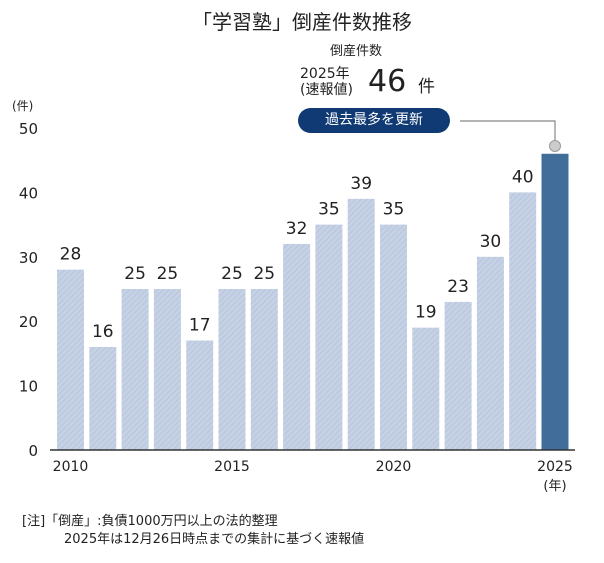 This screenshot has height=563, width=604. Describe the element at coordinates (70, 359) in the screenshot. I see `bar-2010` at that location.